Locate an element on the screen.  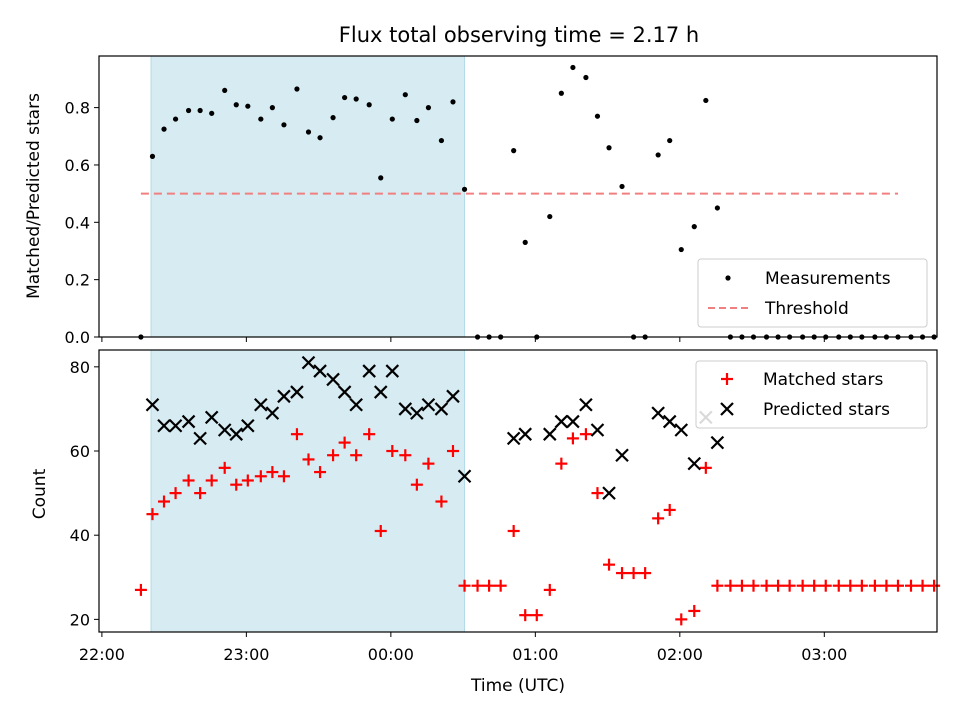
x-tick-label: 23:00 is located at coordinates (246, 654).